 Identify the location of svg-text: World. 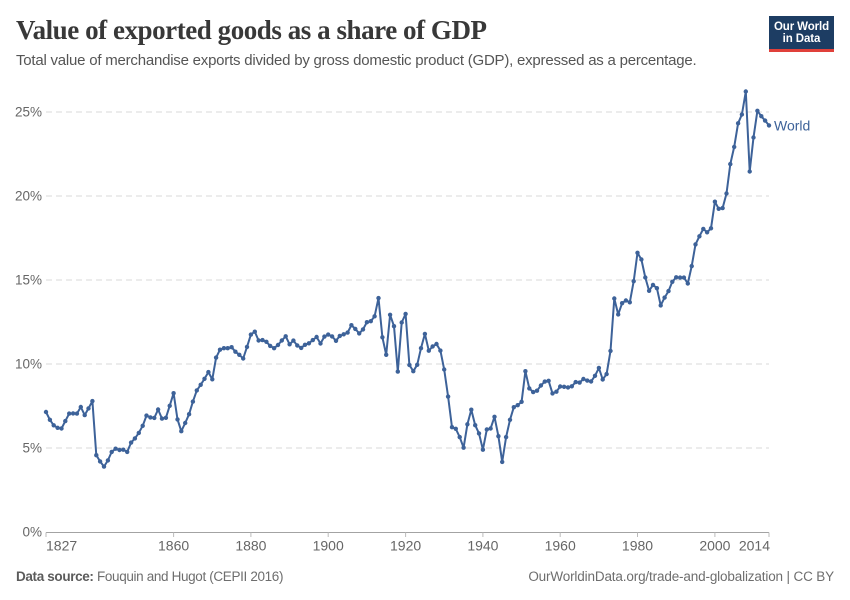
(792, 126).